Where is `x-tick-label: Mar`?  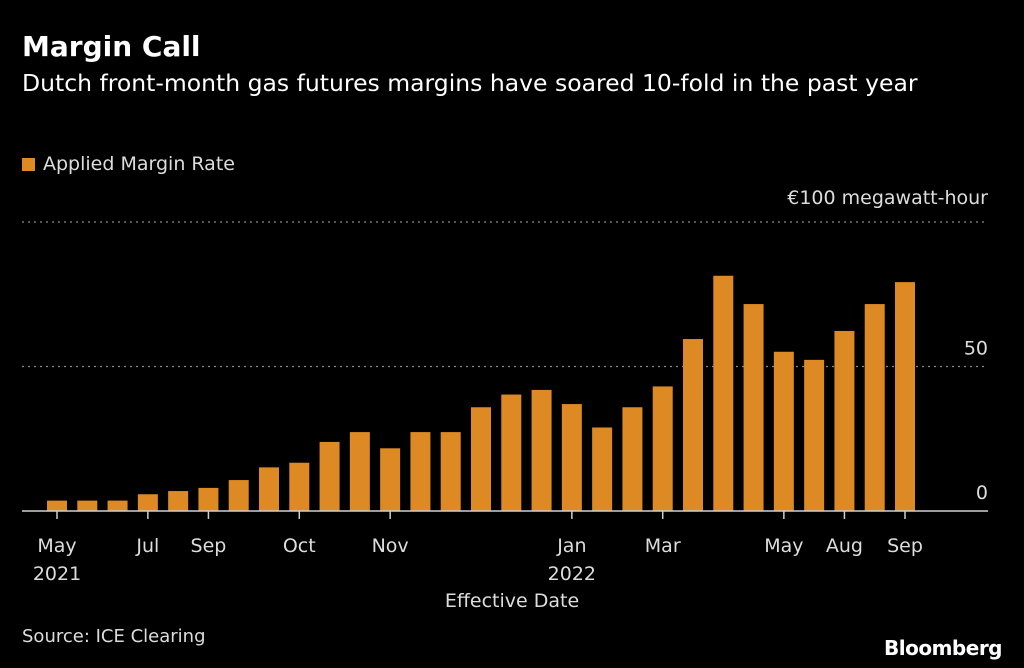
x-tick-label: Mar is located at coordinates (663, 546).